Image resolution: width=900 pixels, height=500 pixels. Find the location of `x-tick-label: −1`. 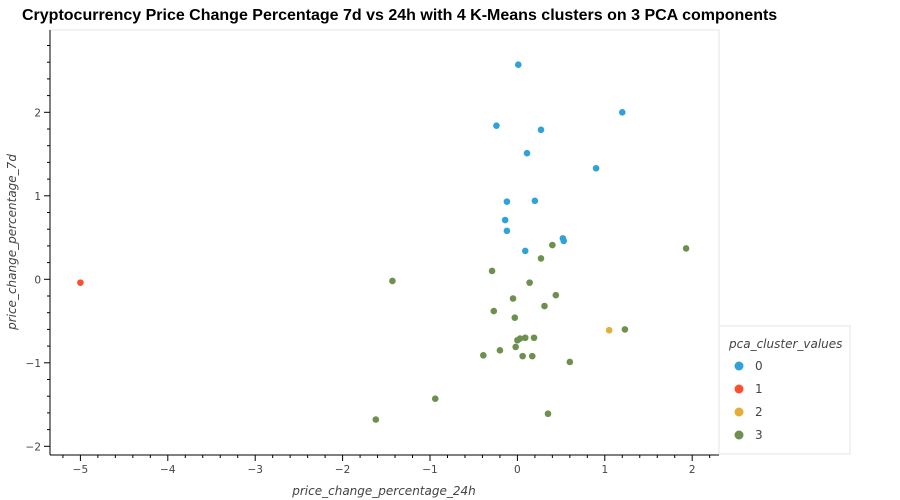

x-tick-label: −1 is located at coordinates (429, 470).